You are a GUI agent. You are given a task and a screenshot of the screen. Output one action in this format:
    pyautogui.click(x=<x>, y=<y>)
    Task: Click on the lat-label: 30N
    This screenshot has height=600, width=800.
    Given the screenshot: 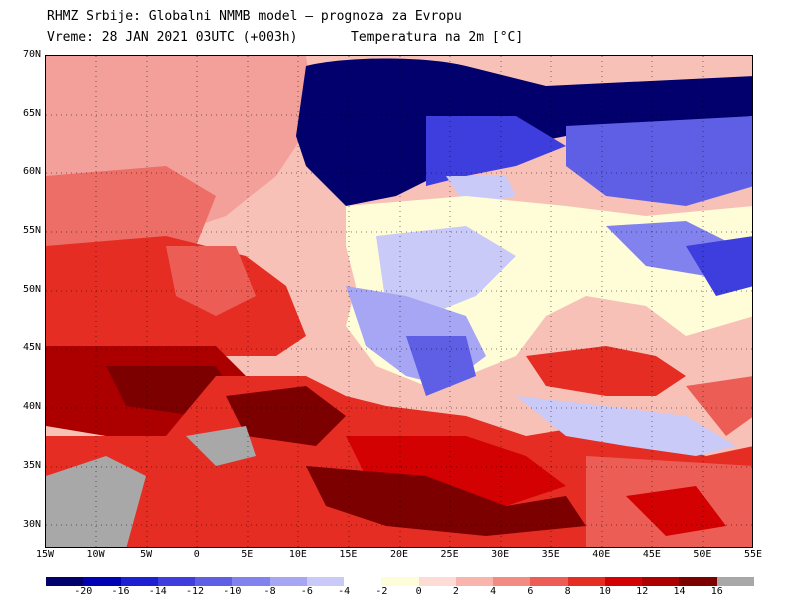 What is the action you would take?
    pyautogui.click(x=31, y=524)
    